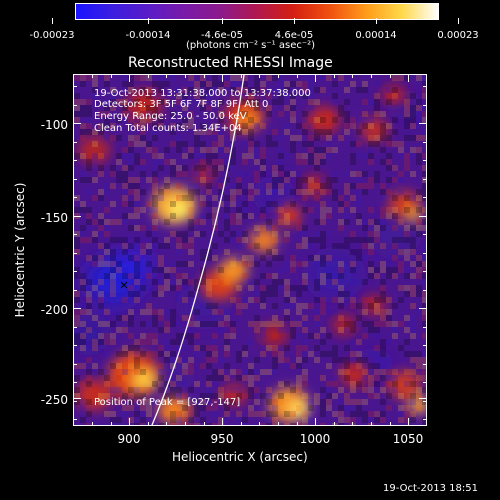 The width and height of the screenshot is (500, 500). Describe the element at coordinates (148, 35) in the screenshot. I see `colorbar-tick: -0.00014` at that location.